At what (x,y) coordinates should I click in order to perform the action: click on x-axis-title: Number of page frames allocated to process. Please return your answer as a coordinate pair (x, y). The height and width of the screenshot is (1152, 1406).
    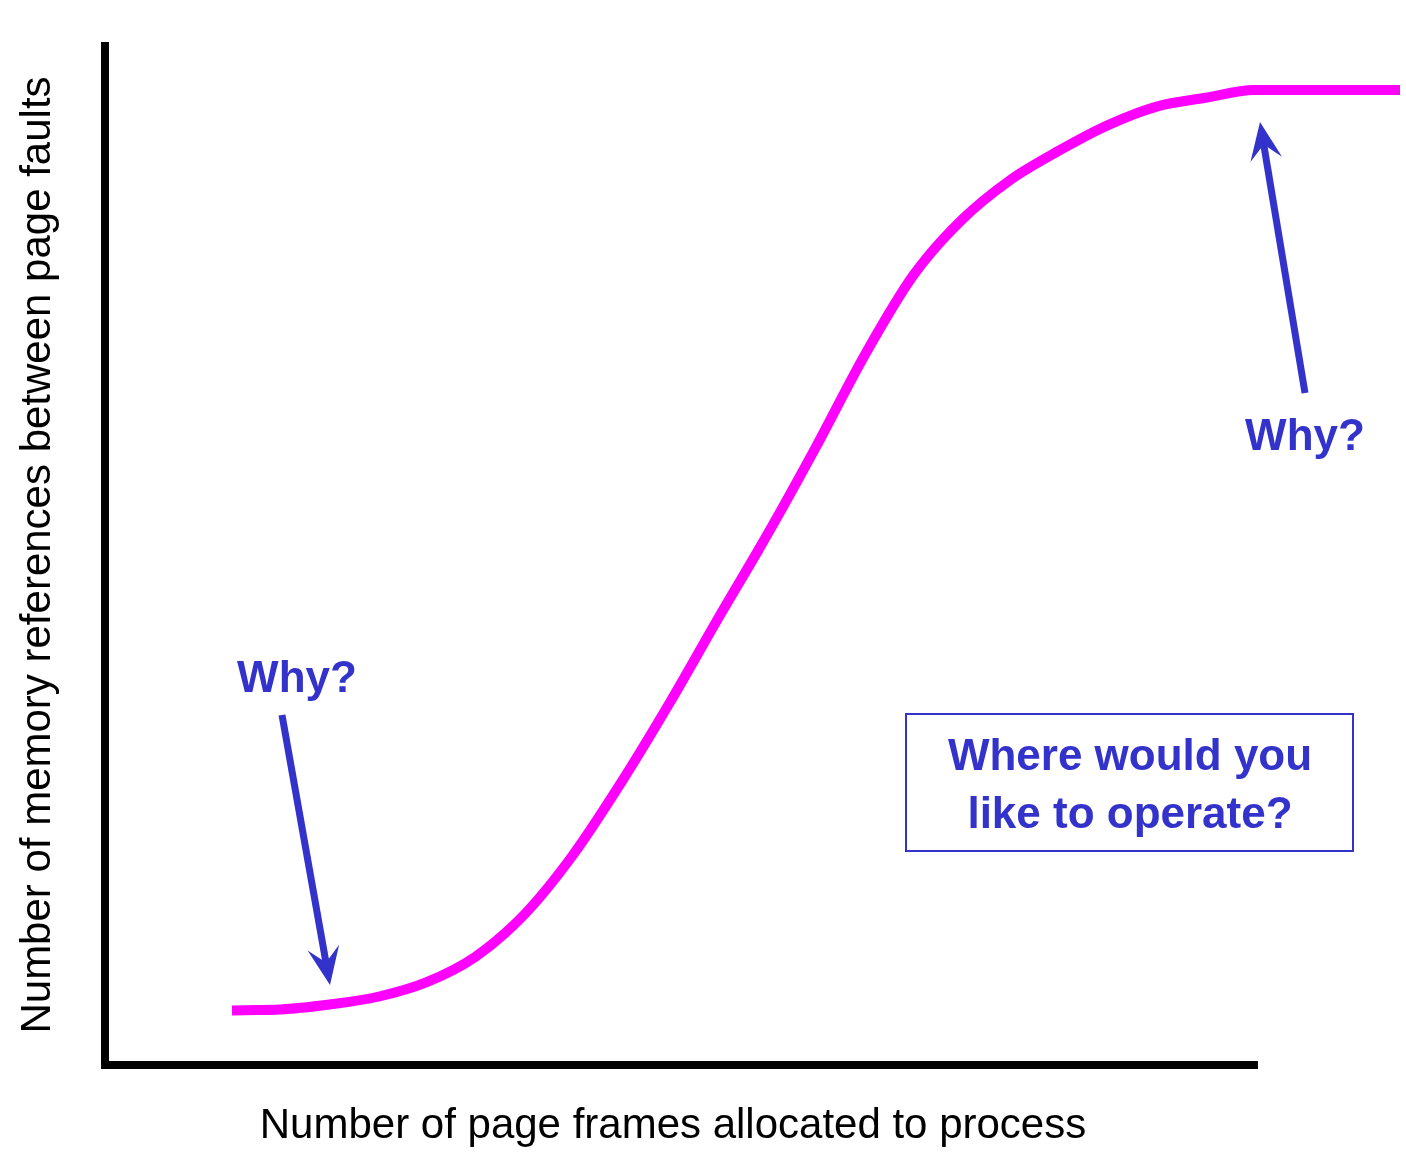
    Looking at the image, I should click on (673, 1123).